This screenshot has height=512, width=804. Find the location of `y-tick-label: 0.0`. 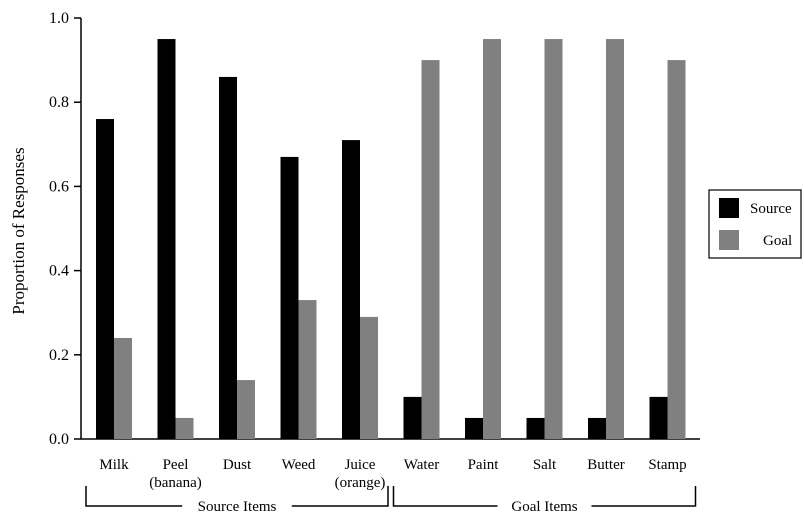

y-tick-label: 0.0 is located at coordinates (59, 439).